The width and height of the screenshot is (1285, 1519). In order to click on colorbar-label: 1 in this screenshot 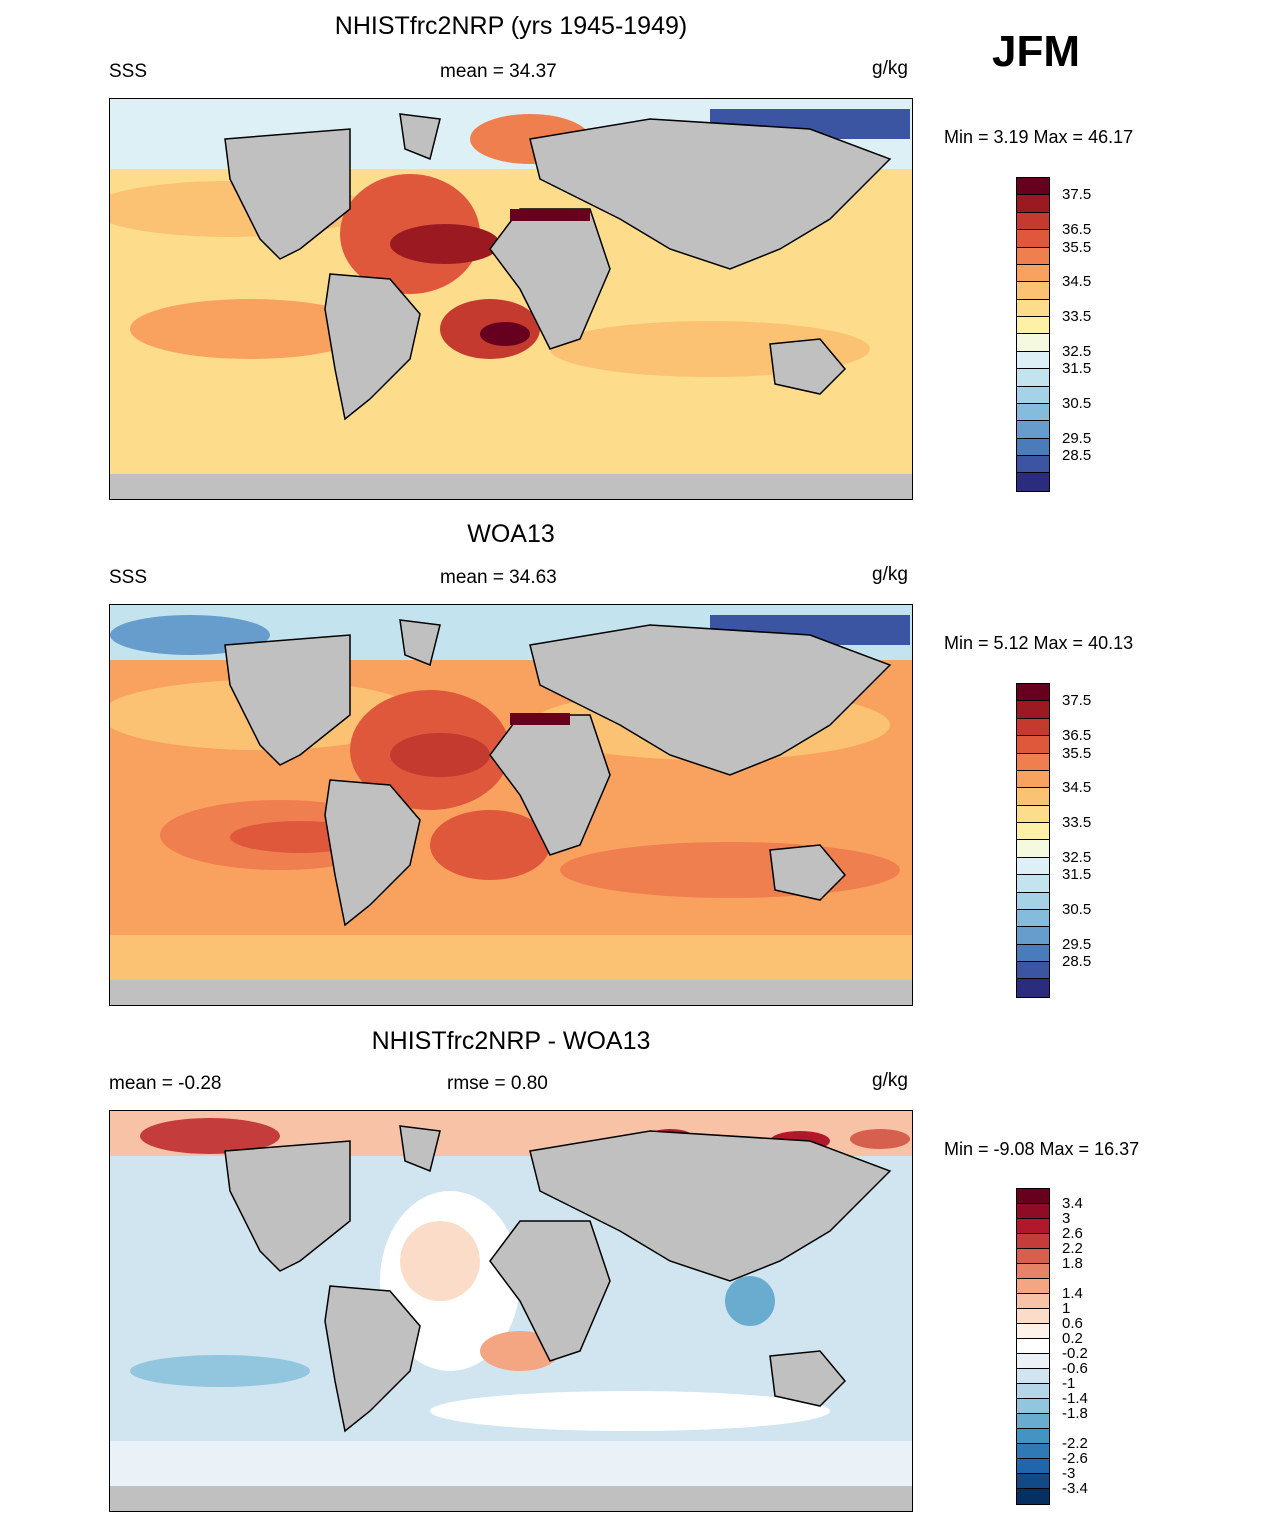, I will do `click(1066, 1308)`.